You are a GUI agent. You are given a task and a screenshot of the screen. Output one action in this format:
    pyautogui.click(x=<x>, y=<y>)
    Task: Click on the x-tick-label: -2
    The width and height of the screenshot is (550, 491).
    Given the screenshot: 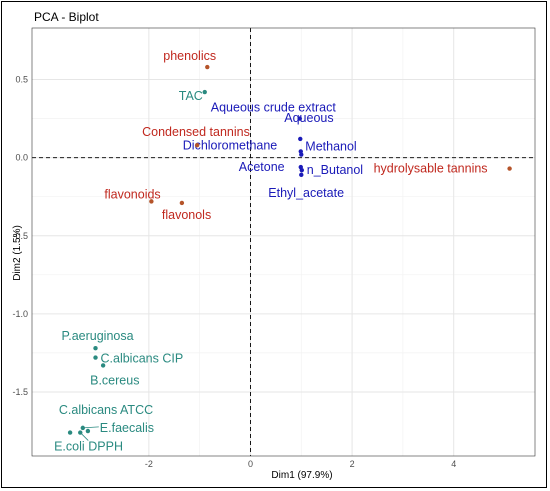 What is the action you would take?
    pyautogui.click(x=149, y=464)
    